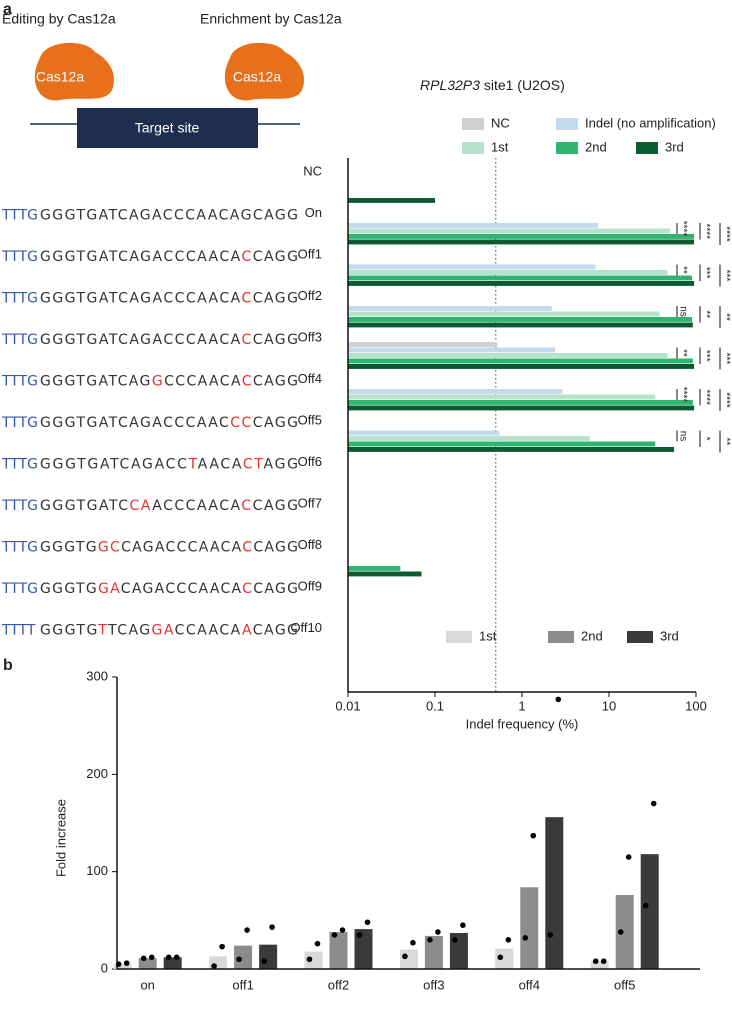 This screenshot has height=1017, width=732. Describe the element at coordinates (247, 631) in the screenshot. I see `sequence-part: A` at that location.